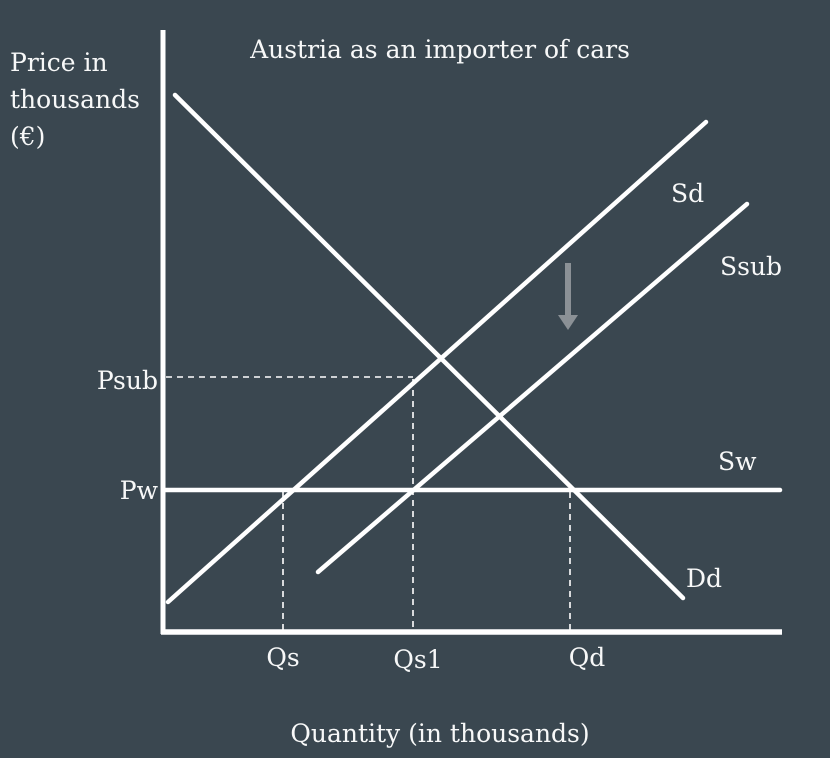 This screenshot has height=758, width=830. Describe the element at coordinates (59, 62) in the screenshot. I see `y-axis-label-line1: Price in` at that location.